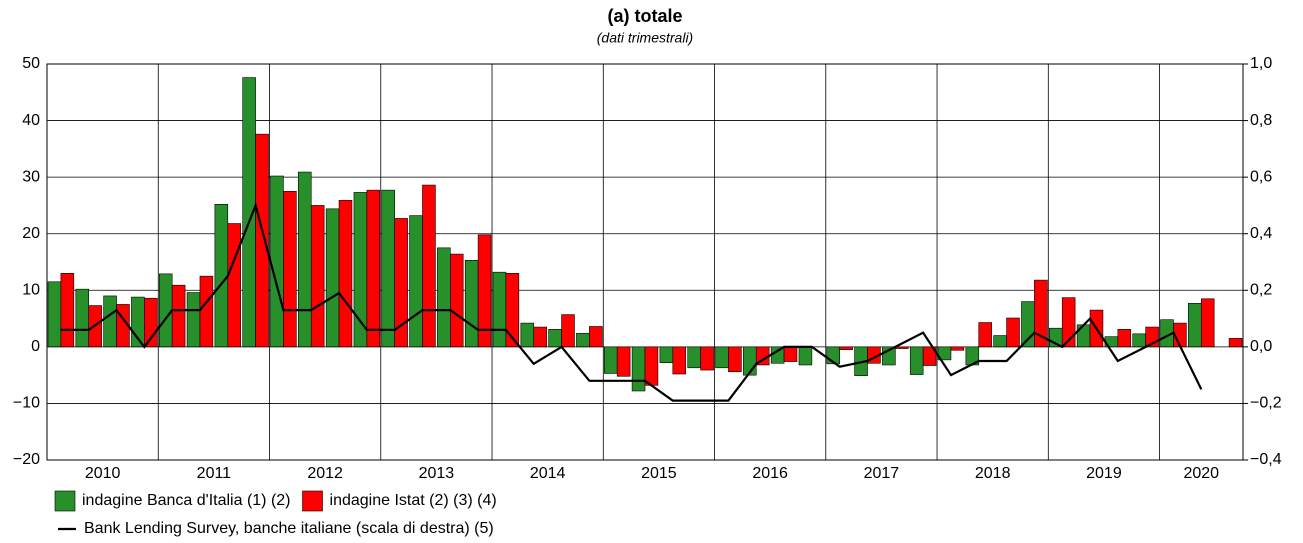  Describe the element at coordinates (35, 346) in the screenshot. I see `y-tick-label: 0` at that location.